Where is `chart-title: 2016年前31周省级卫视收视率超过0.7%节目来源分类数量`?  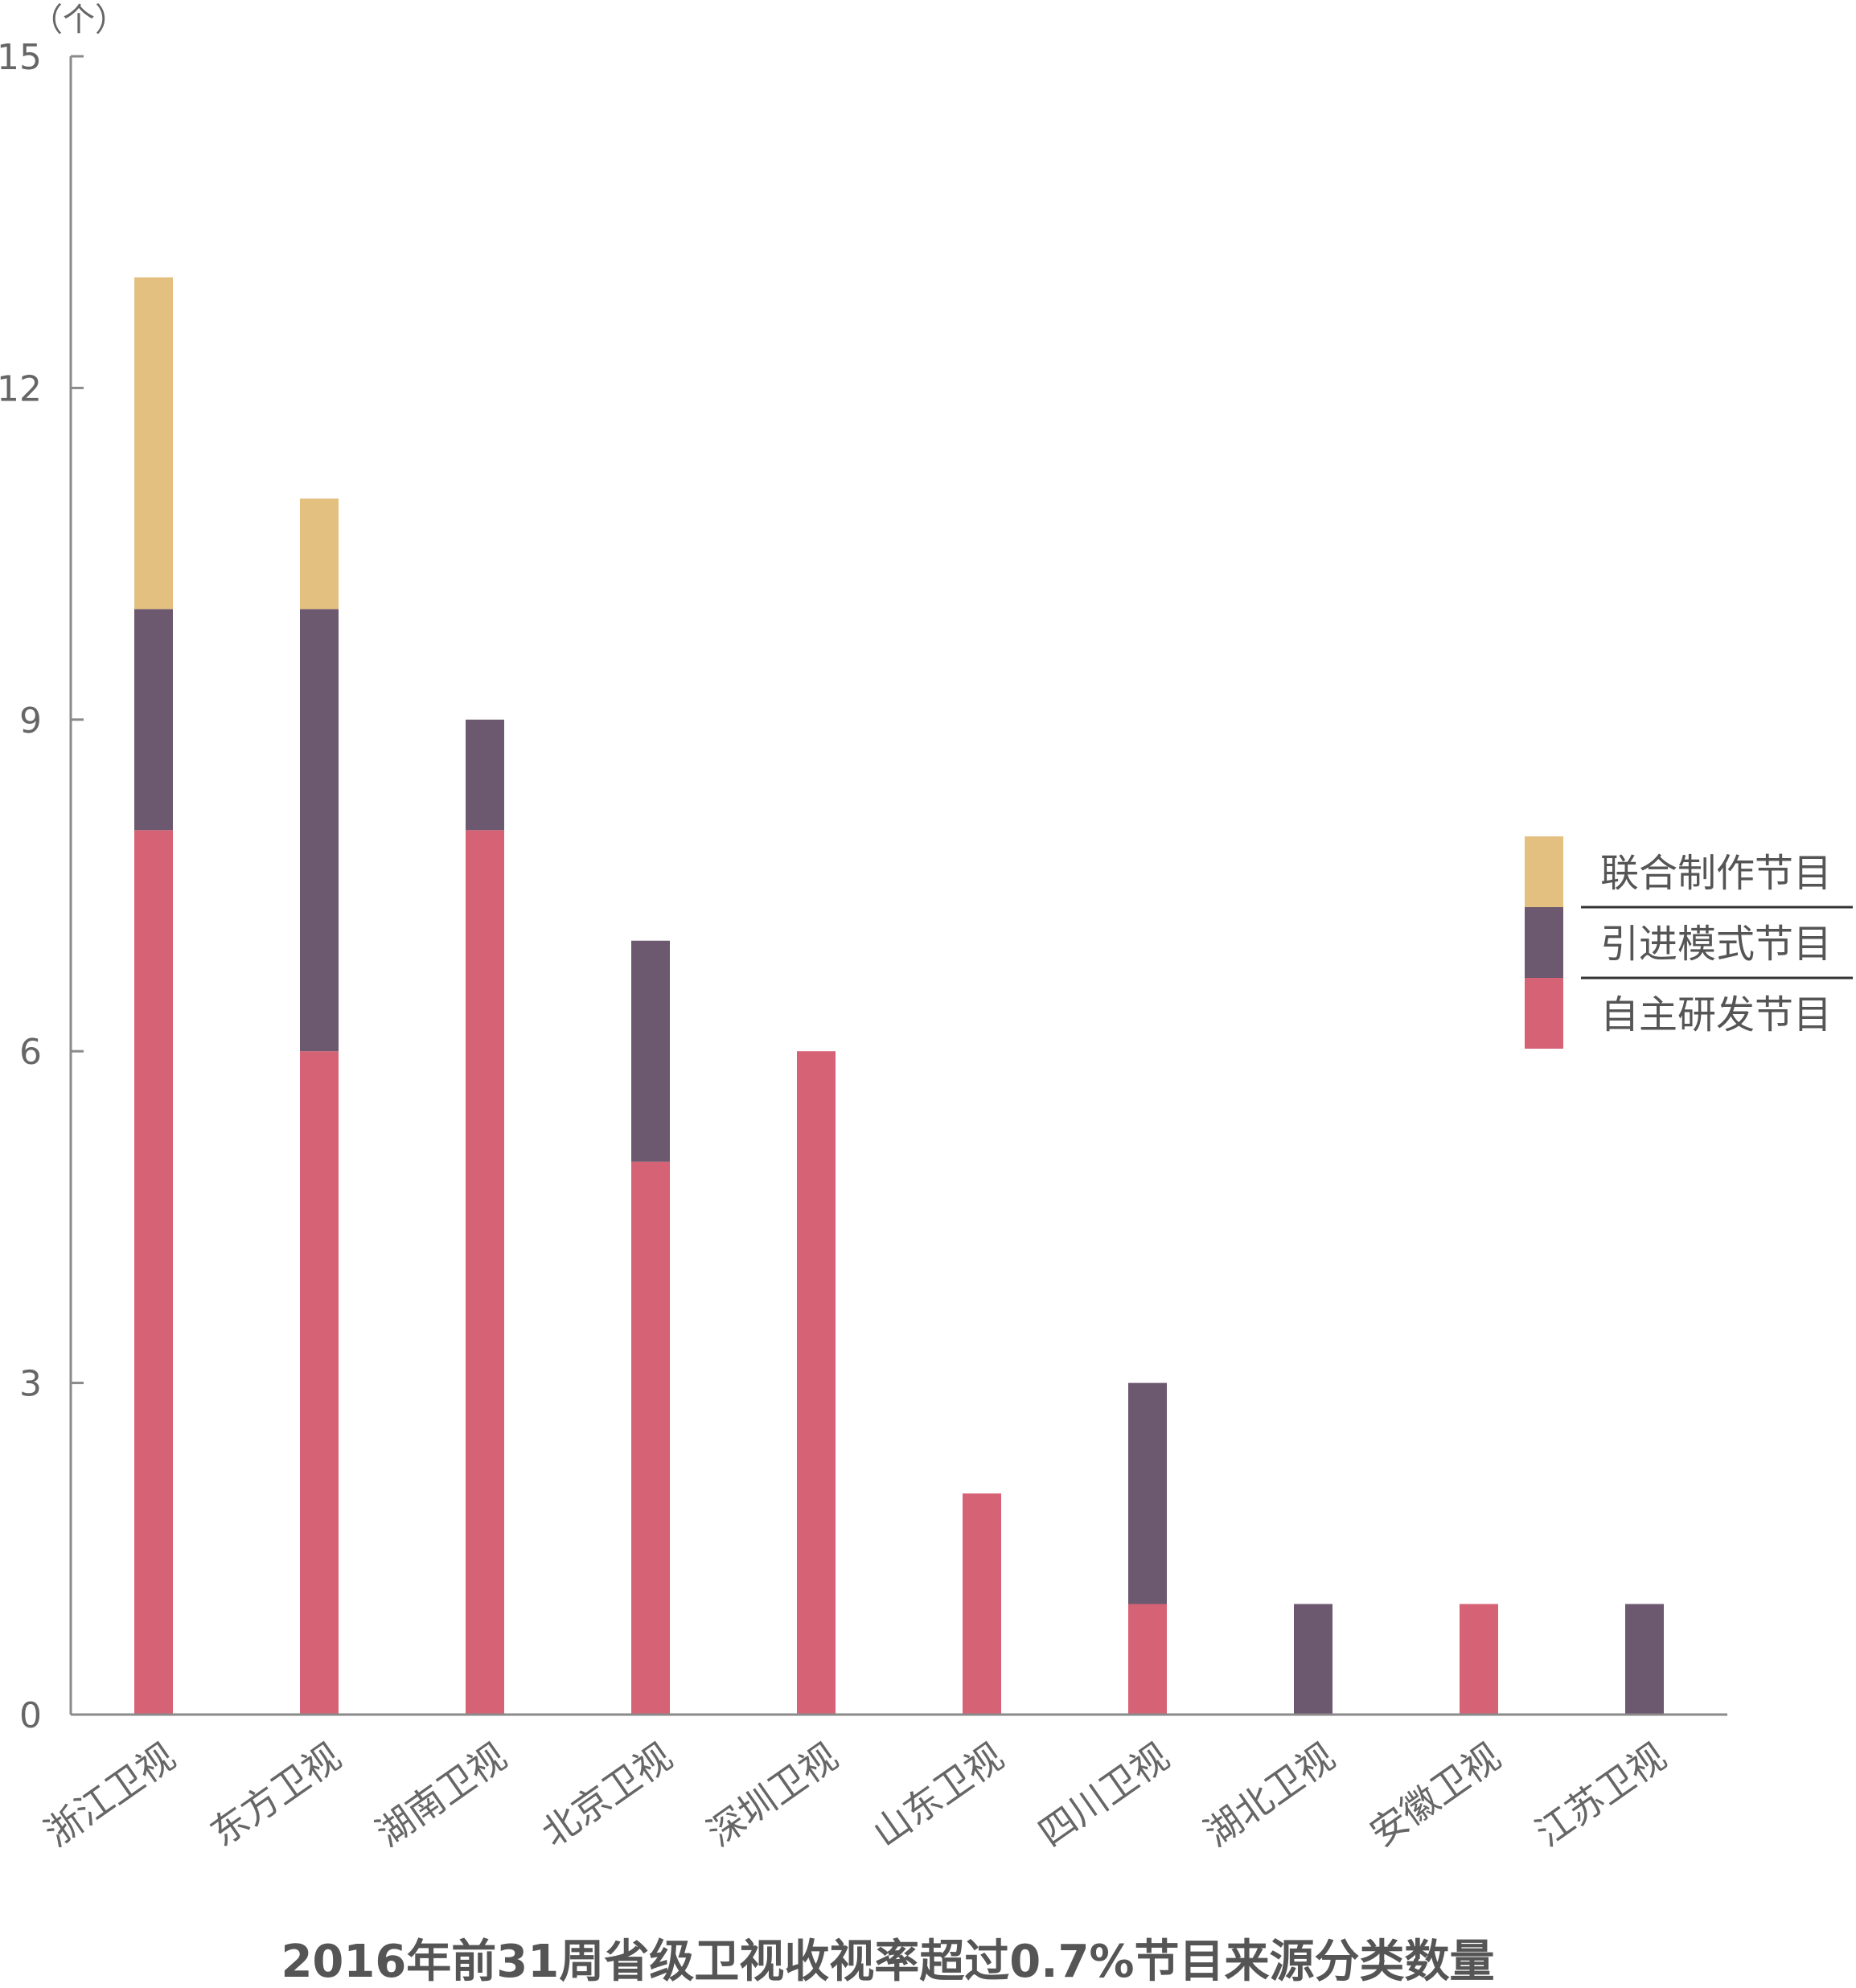 chart-title: 2016年前31周省级卫视收视率超过0.7%节目来源分类数量 is located at coordinates (888, 1962).